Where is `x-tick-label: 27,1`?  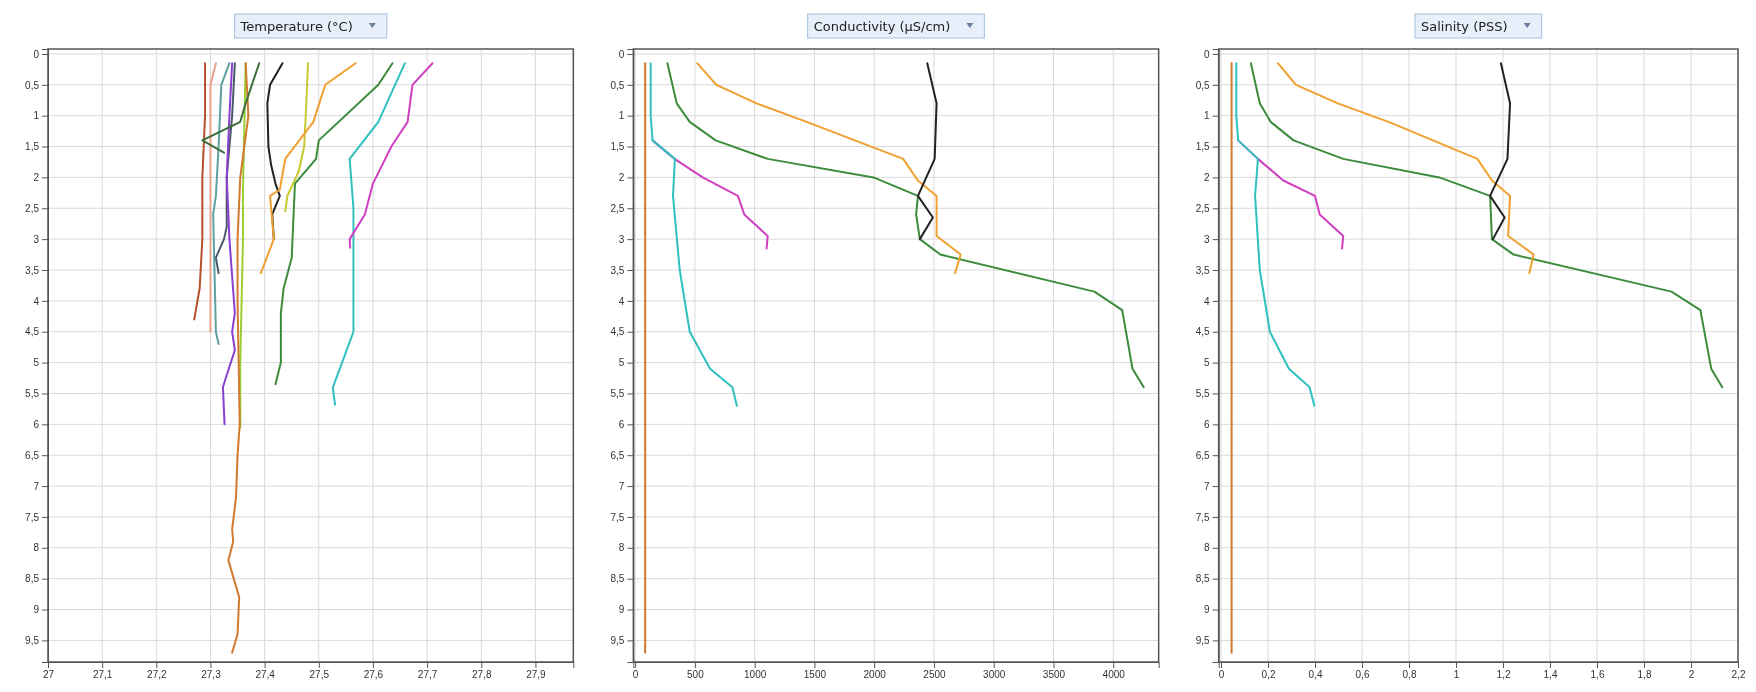 x-tick-label: 27,1 is located at coordinates (102, 675).